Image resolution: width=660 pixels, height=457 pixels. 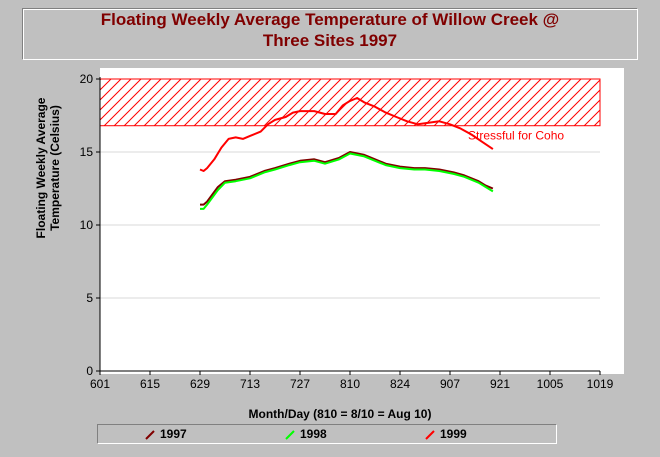 I want to click on x-tick-label: 921, so click(x=500, y=384).